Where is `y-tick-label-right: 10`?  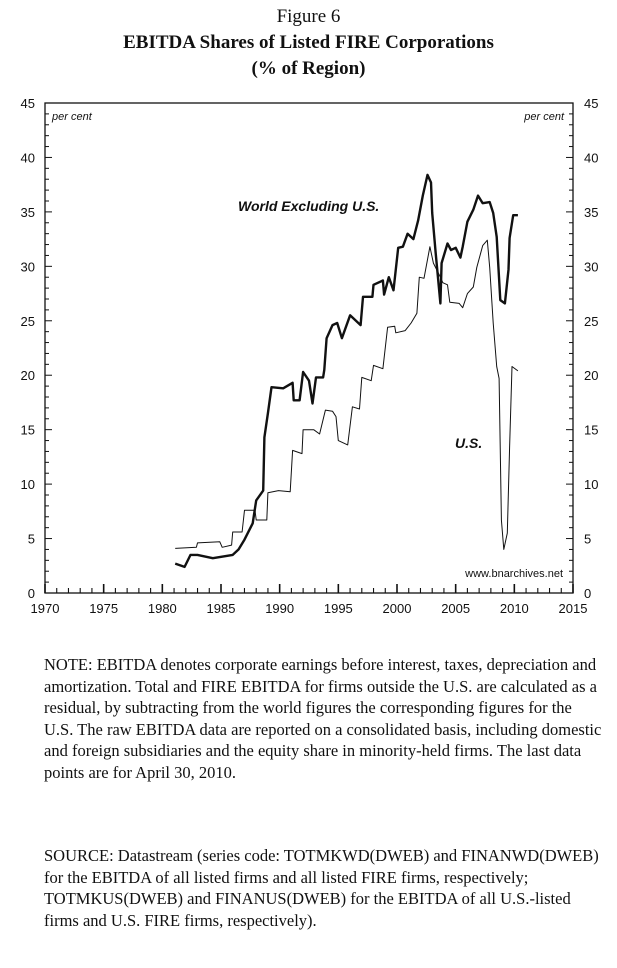
y-tick-label-right: 10 is located at coordinates (591, 484).